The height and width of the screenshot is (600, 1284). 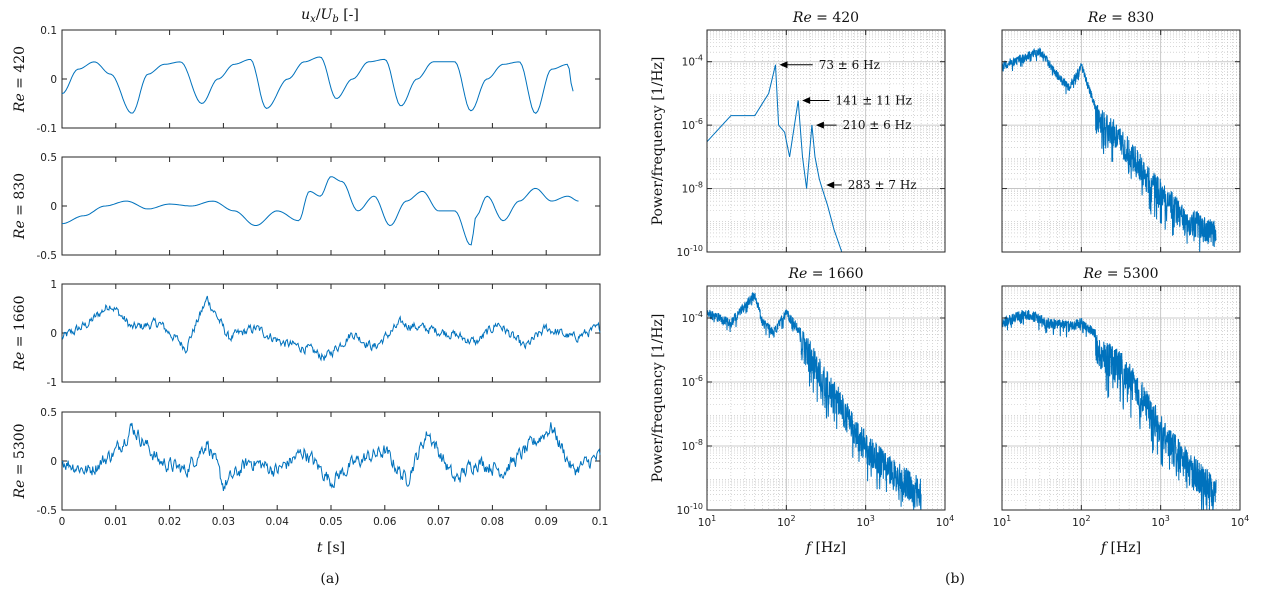 What do you see at coordinates (20, 206) in the screenshot?
I see `y-axis-label: Re = 830` at bounding box center [20, 206].